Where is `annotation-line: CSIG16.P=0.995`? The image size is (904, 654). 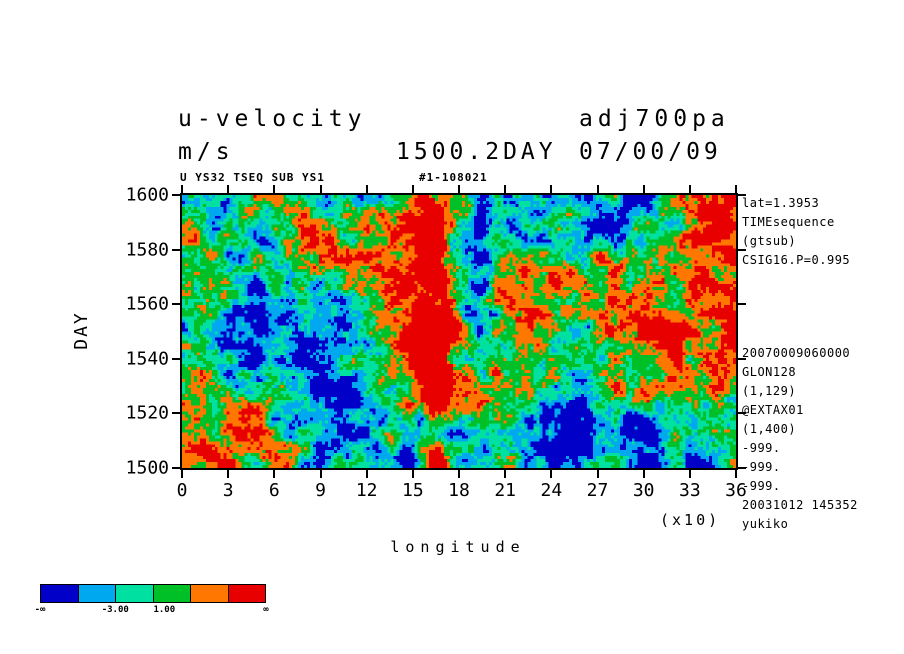 annotation-line: CSIG16.P=0.995 is located at coordinates (796, 260).